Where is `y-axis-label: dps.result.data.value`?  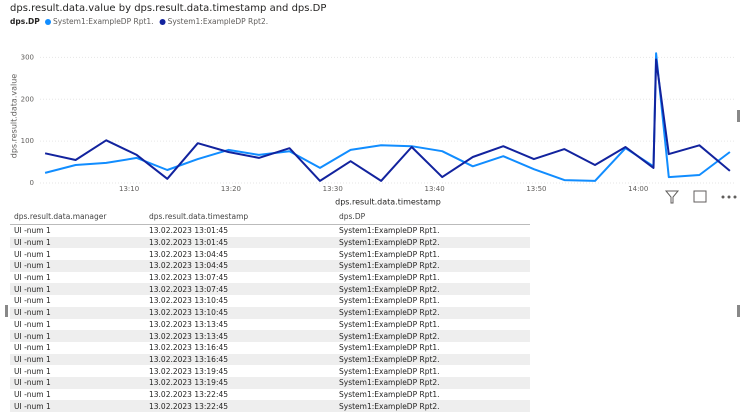
y-axis-label: dps.result.data.value is located at coordinates (14, 116).